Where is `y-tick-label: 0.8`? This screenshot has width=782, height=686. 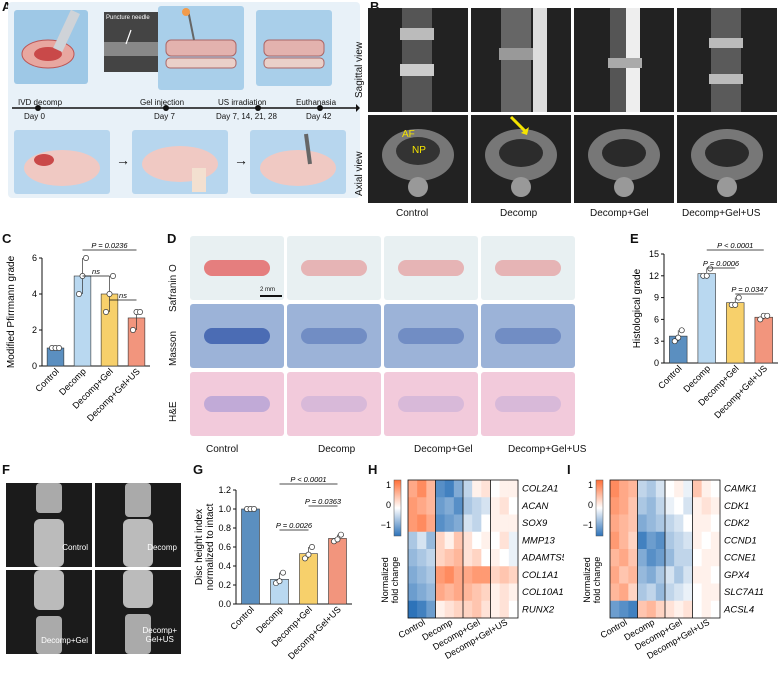
y-tick-label: 0.8 is located at coordinates (224, 528).